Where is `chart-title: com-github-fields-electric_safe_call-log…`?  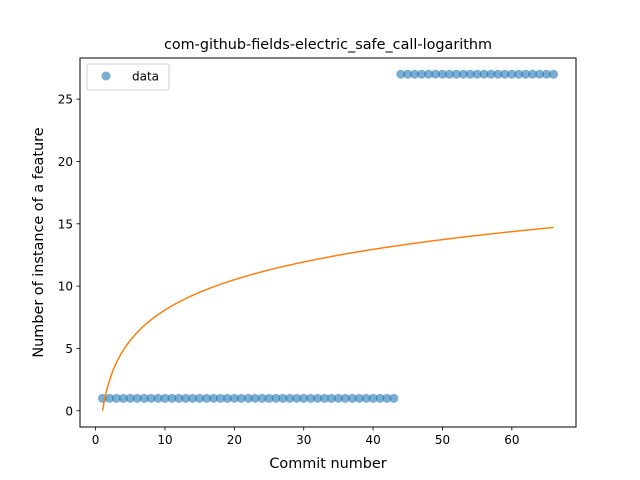 chart-title: com-github-fields-electric_safe_call-log… is located at coordinates (328, 45).